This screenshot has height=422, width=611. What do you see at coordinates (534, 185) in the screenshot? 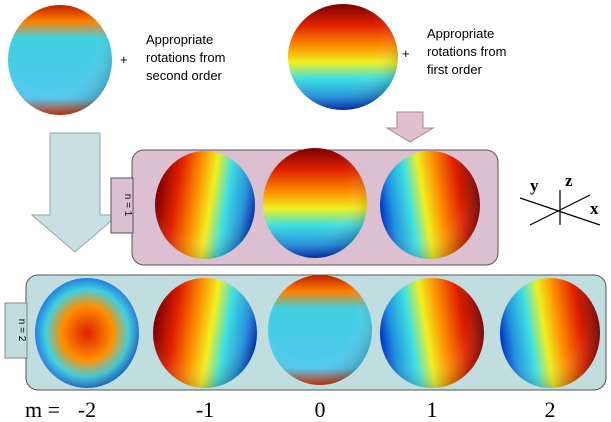
I see `axis-label: y` at bounding box center [534, 185].